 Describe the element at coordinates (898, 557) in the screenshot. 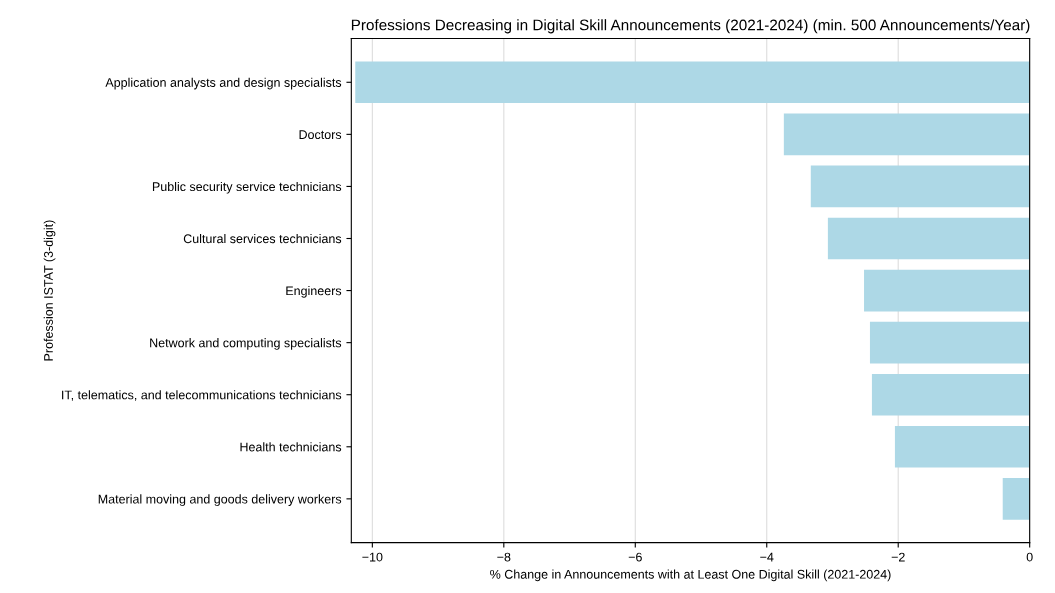

I see `x-tick-label: −2` at that location.